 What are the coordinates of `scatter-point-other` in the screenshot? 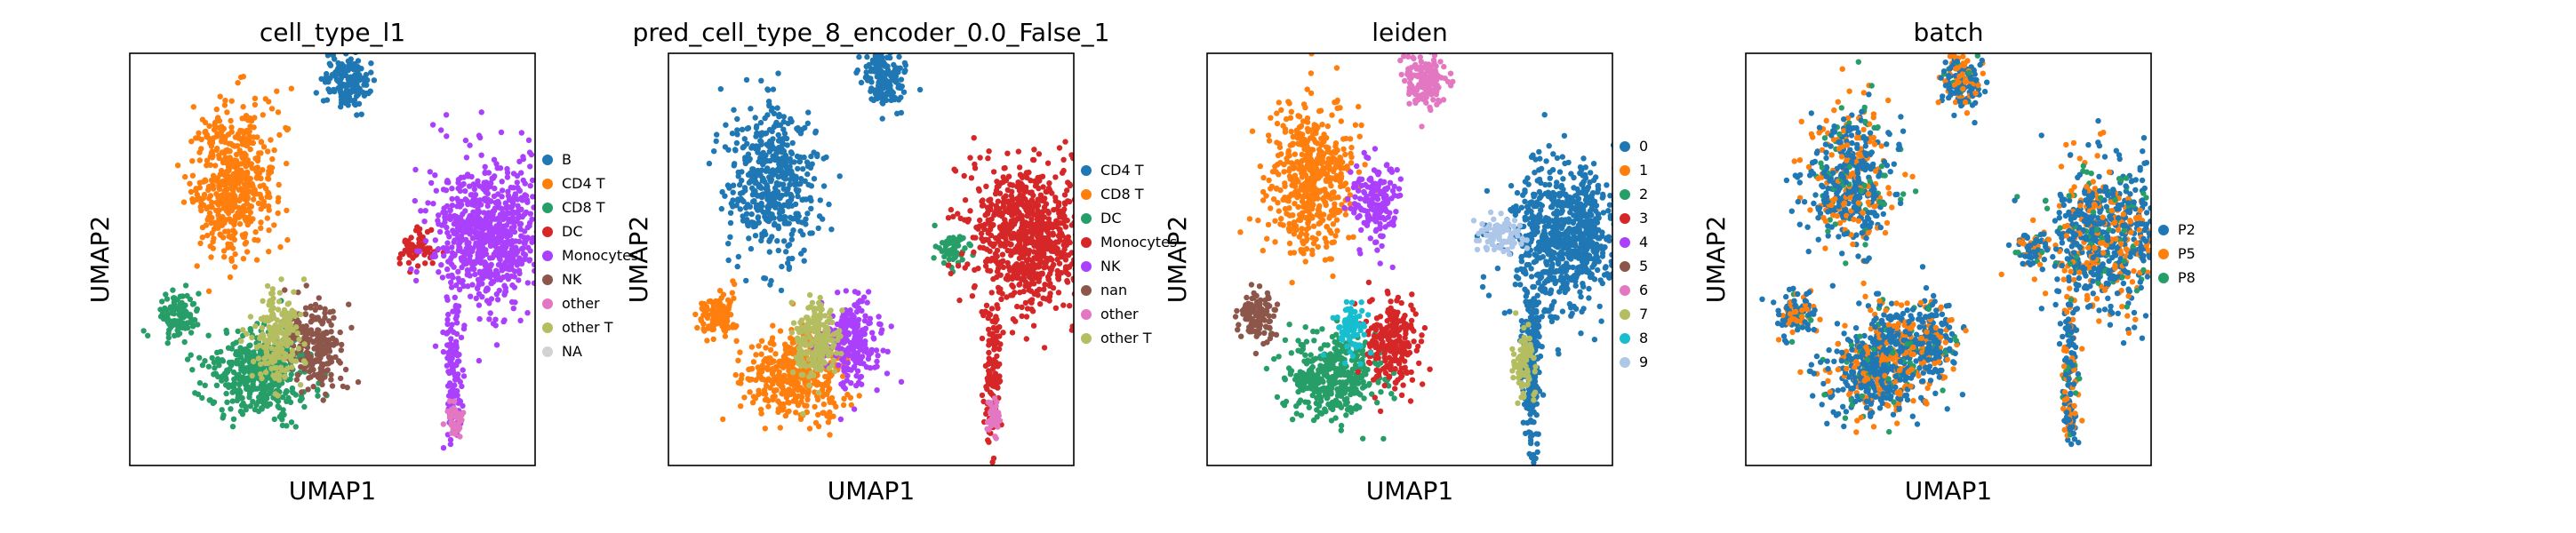 It's located at (459, 414).